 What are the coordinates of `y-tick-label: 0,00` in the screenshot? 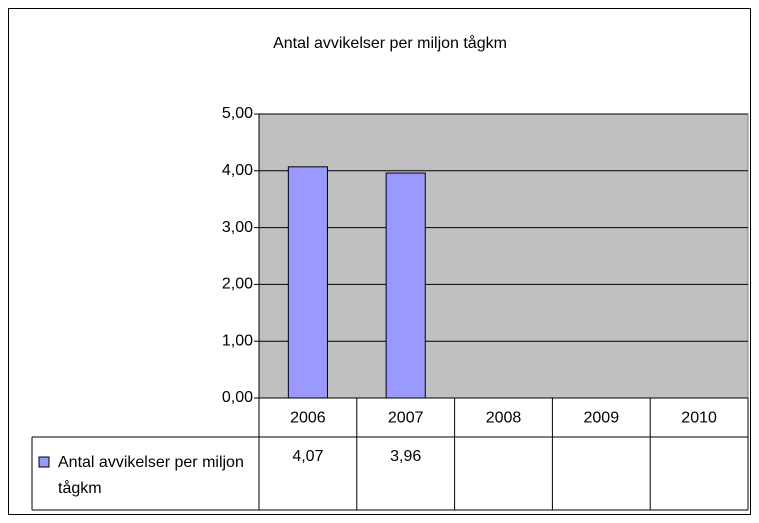 It's located at (237, 397).